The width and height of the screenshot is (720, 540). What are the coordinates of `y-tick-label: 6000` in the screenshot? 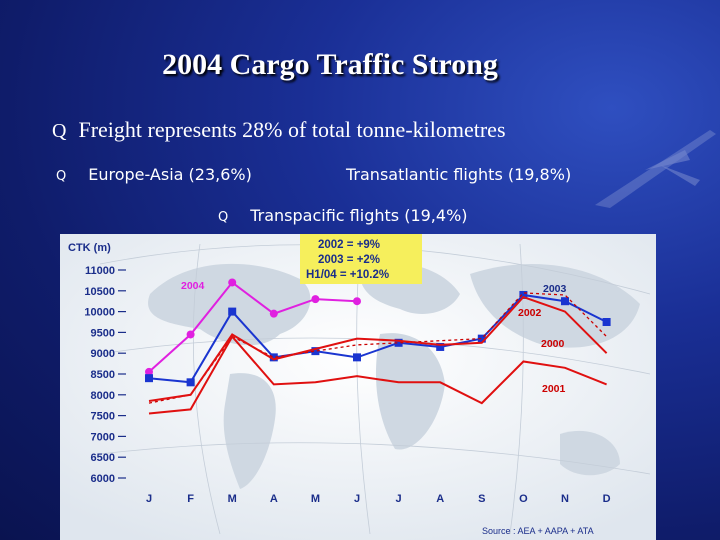 It's located at (103, 479).